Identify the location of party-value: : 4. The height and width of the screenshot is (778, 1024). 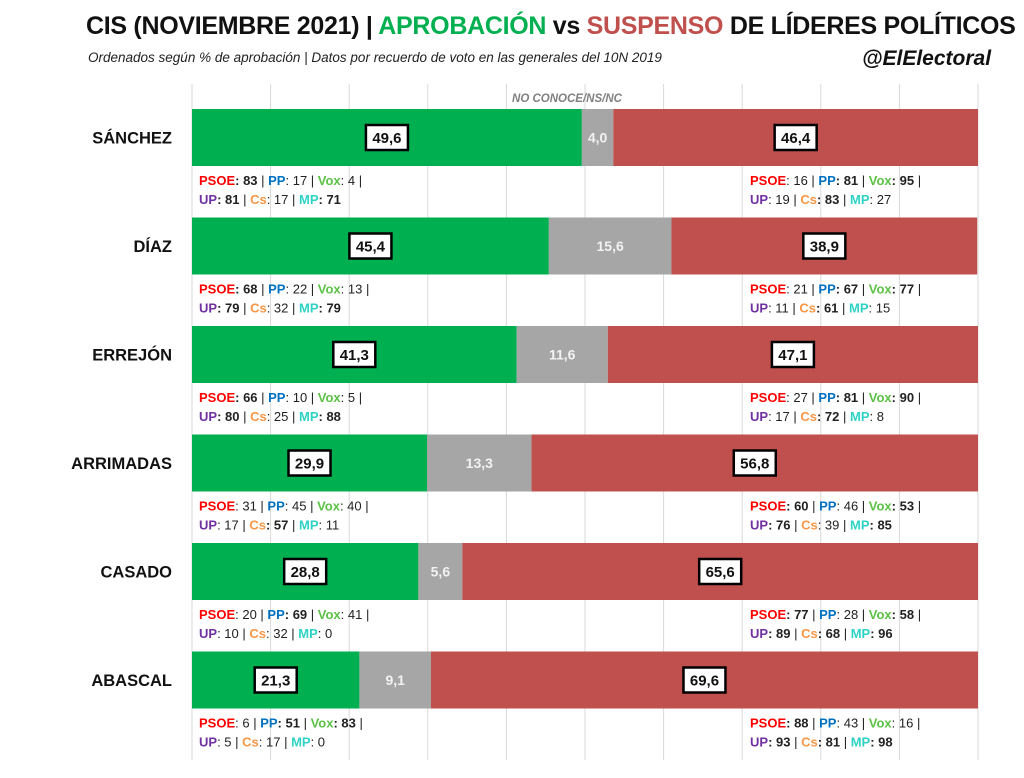
(348, 180).